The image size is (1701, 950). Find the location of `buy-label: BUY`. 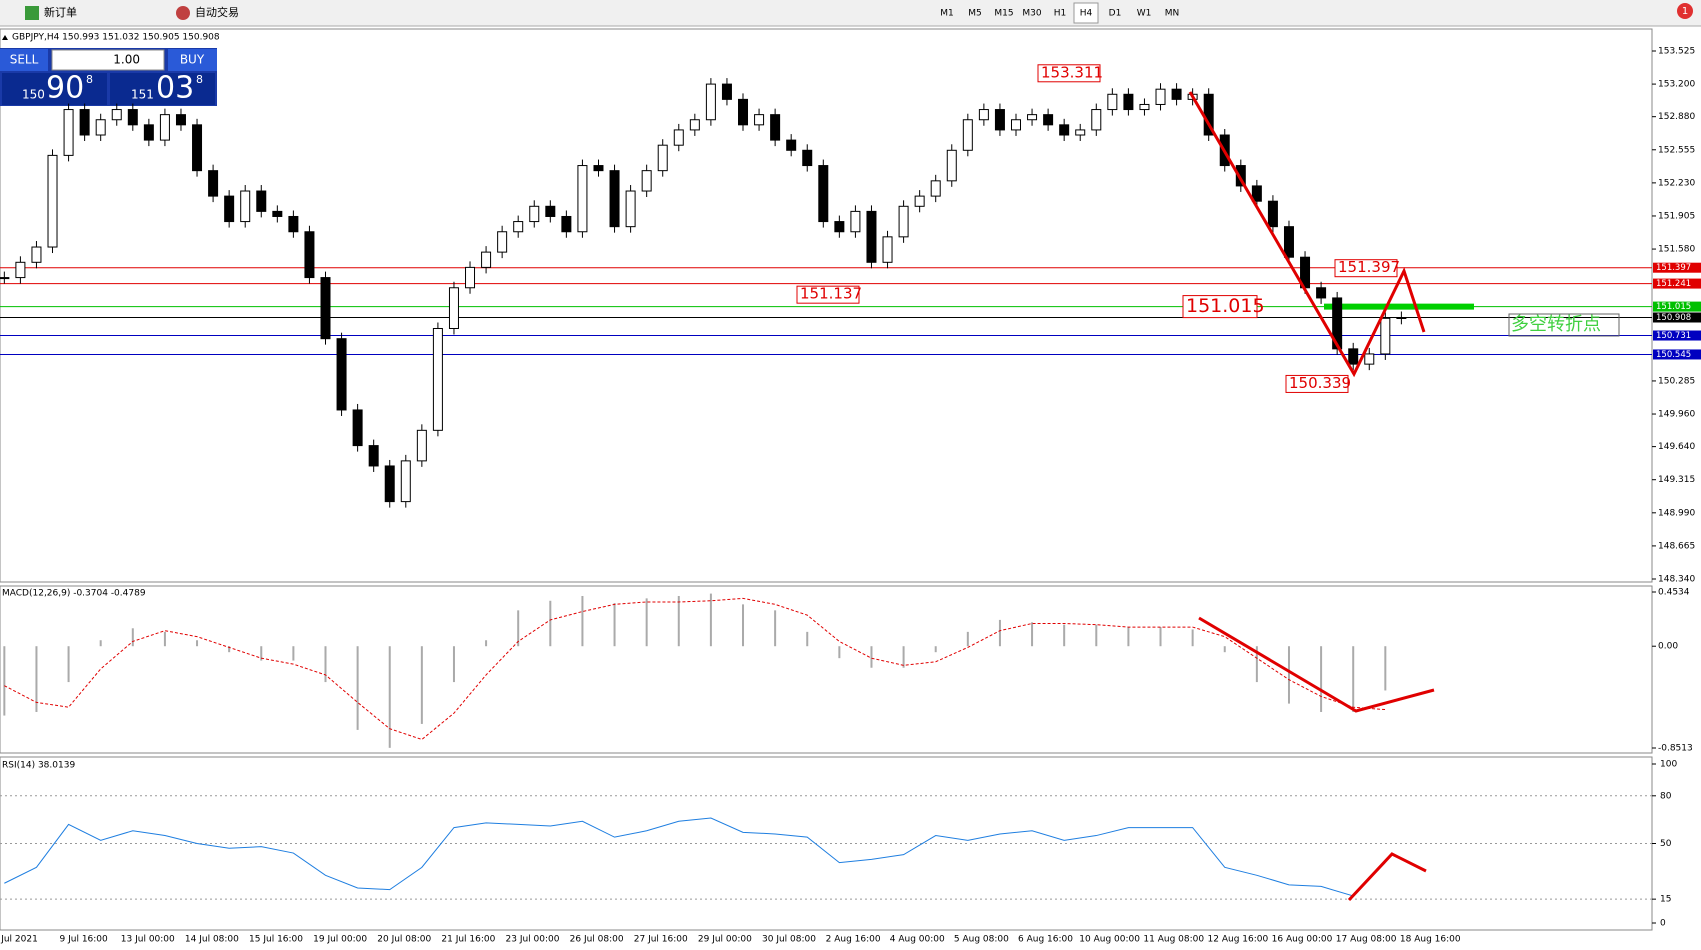

buy-label: BUY is located at coordinates (192, 60).